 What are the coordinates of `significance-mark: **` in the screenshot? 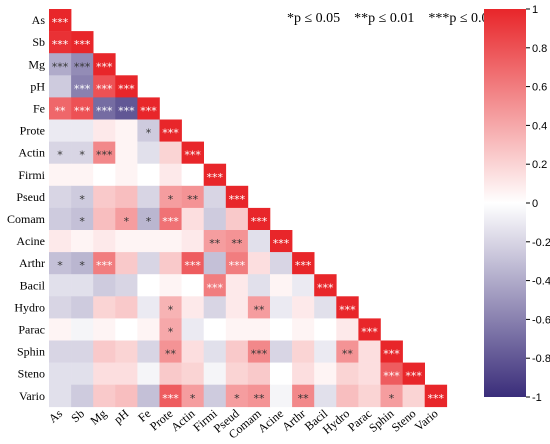 It's located at (259, 309).